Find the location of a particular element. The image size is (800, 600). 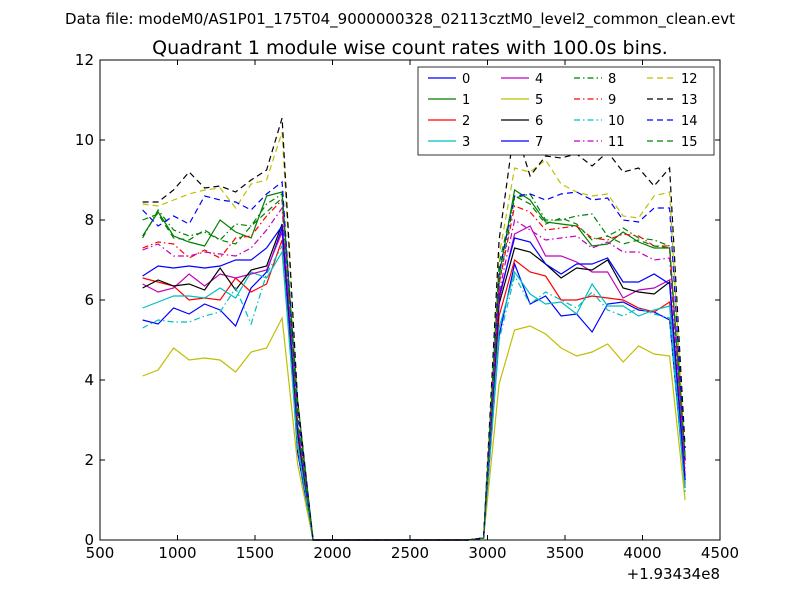

y-tick-label: 10 is located at coordinates (84, 140).